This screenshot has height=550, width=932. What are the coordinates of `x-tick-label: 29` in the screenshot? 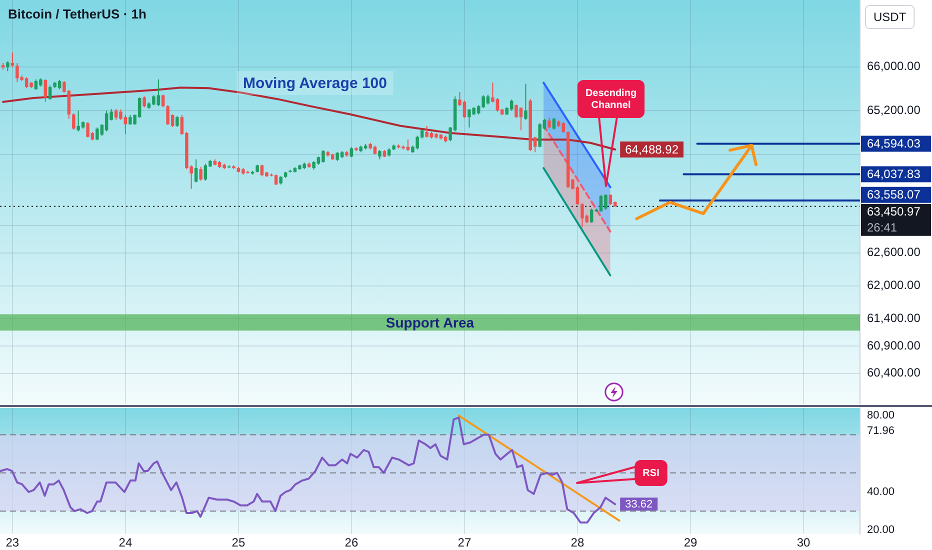 It's located at (691, 543).